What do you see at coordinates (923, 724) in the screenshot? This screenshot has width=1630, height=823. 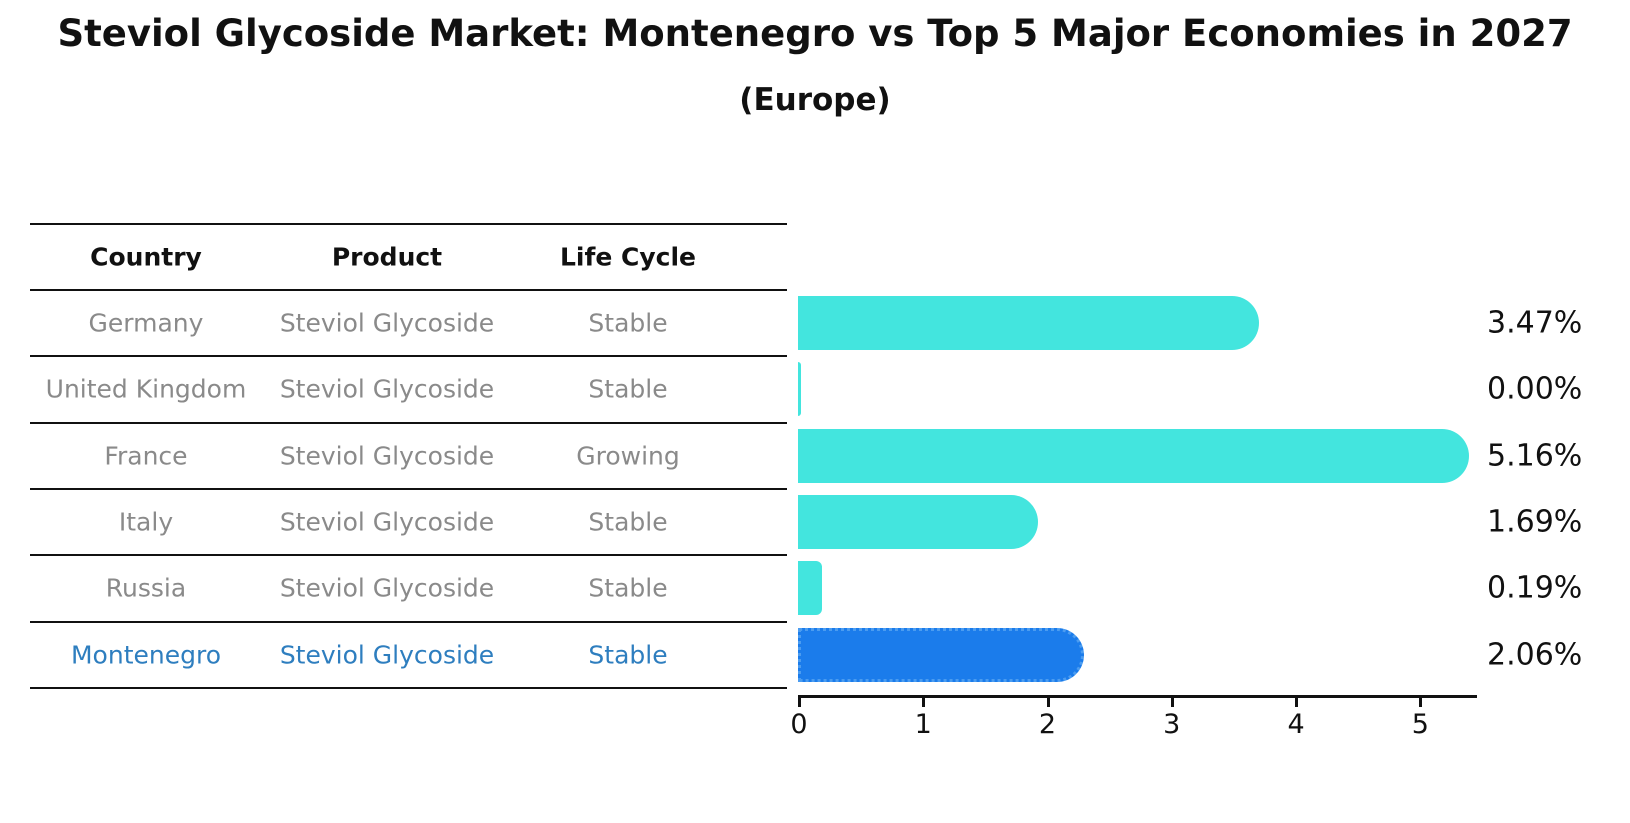 I see `x-axis-tick-label: 1` at bounding box center [923, 724].